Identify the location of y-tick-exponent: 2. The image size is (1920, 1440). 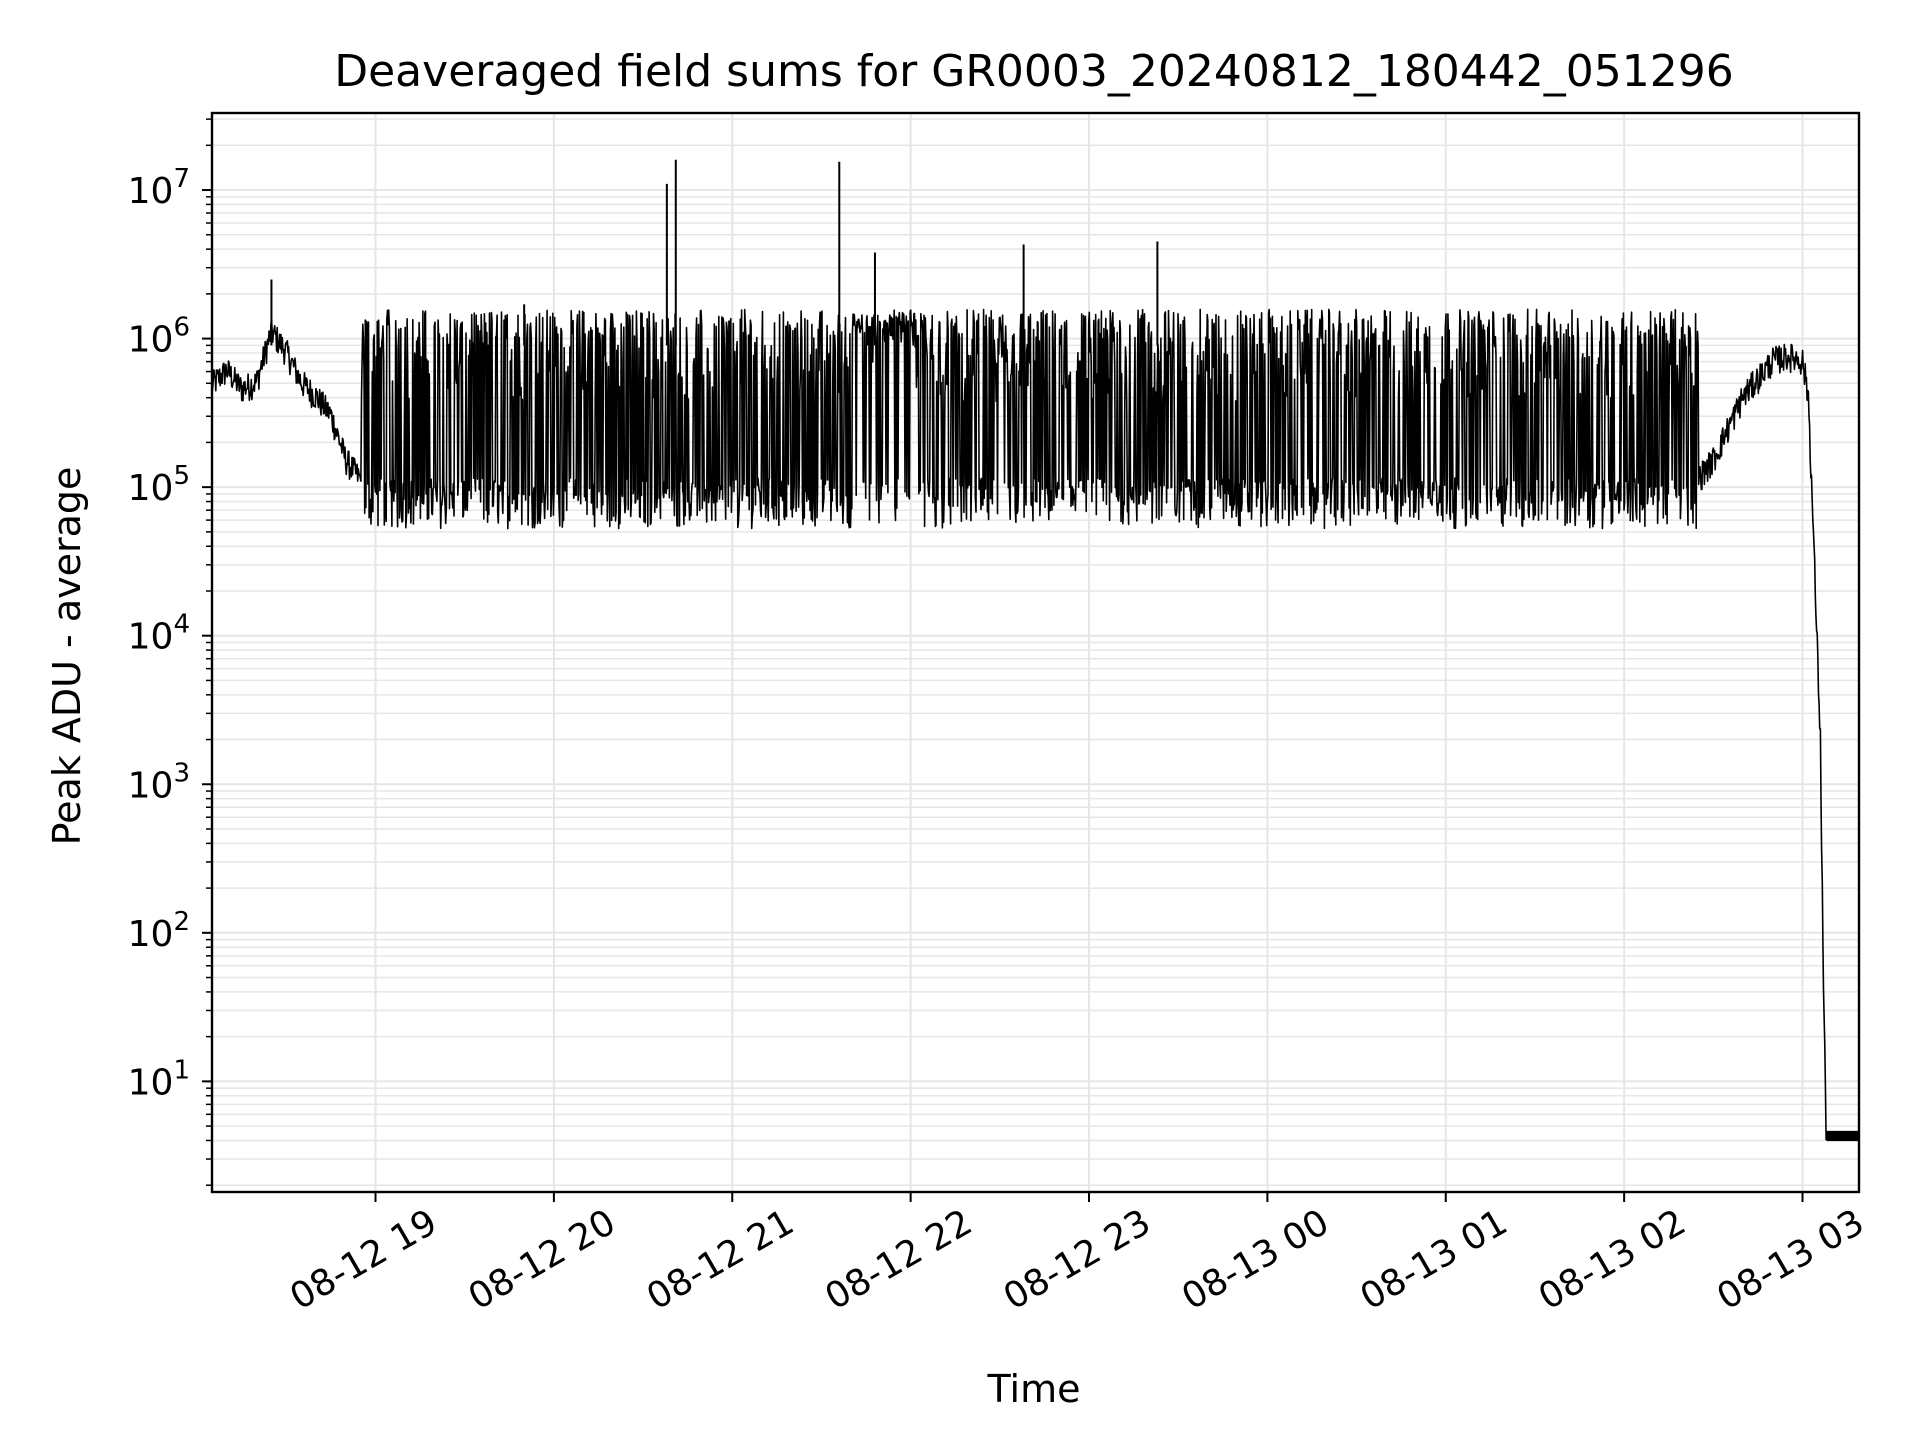
(181, 922).